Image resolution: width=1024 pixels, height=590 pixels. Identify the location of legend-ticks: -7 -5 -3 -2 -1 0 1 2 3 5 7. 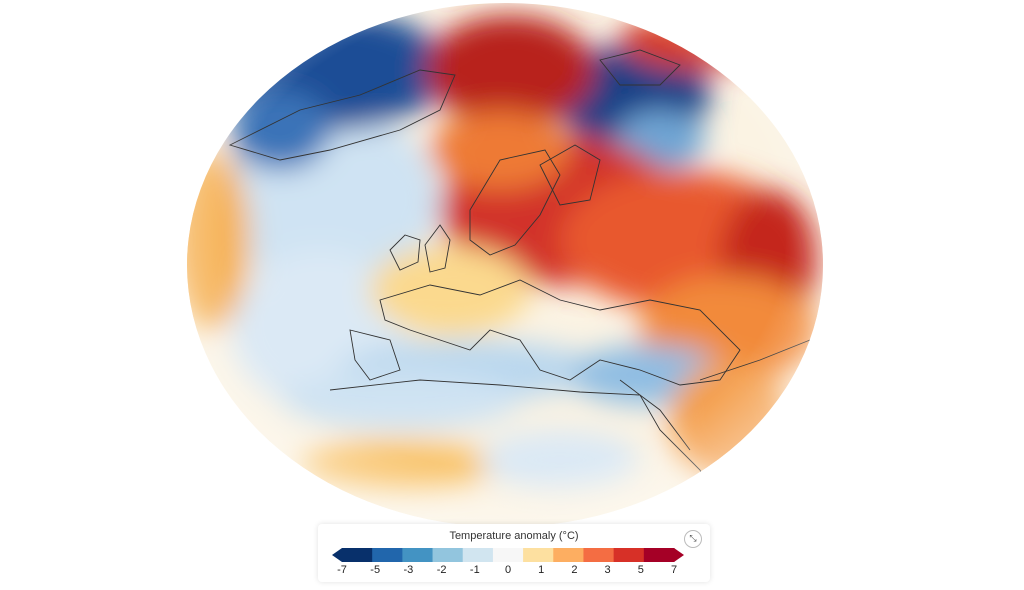
(508, 571).